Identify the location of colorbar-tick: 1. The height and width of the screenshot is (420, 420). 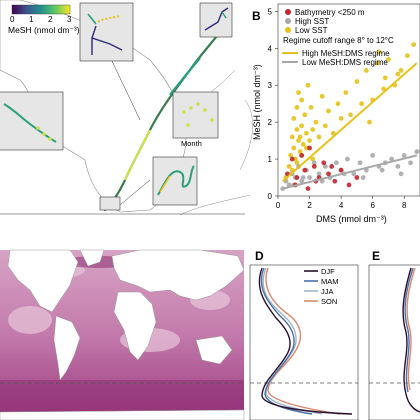
(31, 19).